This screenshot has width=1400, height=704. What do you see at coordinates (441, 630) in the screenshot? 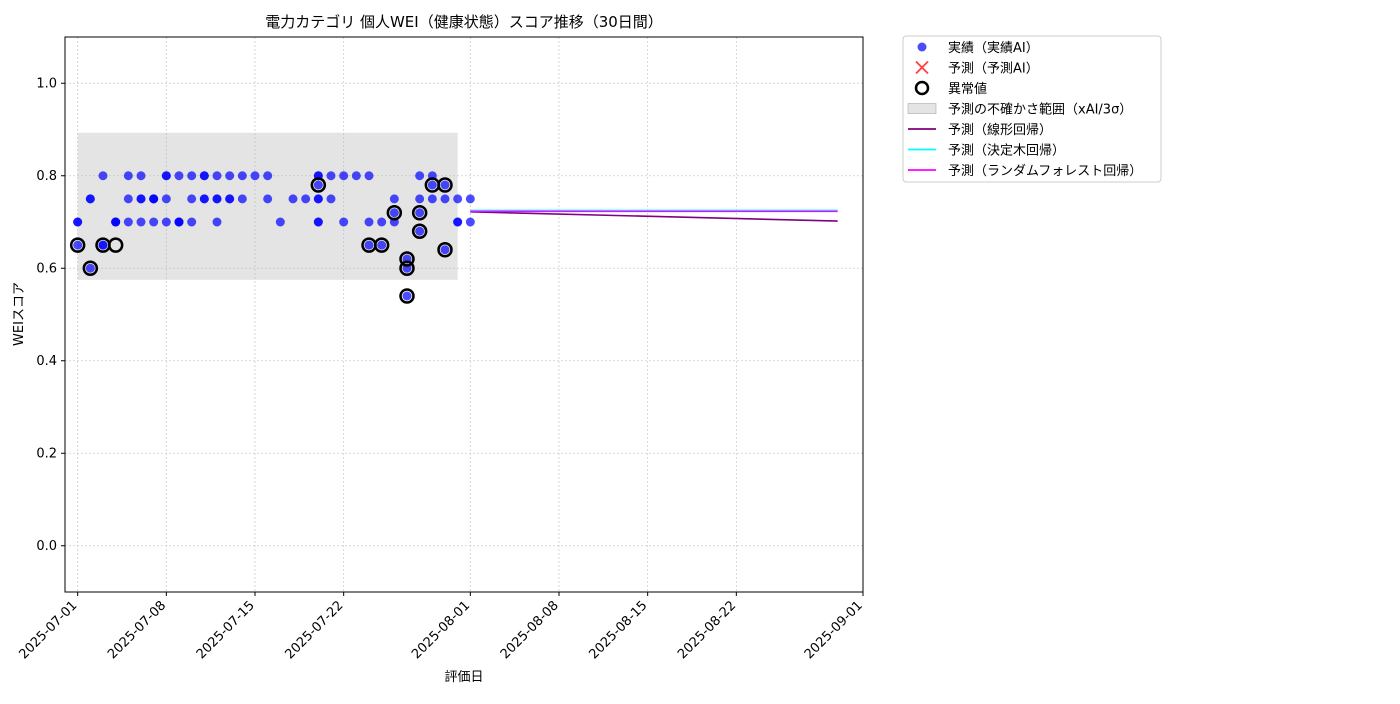
I see `x-tick-label: 2025-08-01` at bounding box center [441, 630].